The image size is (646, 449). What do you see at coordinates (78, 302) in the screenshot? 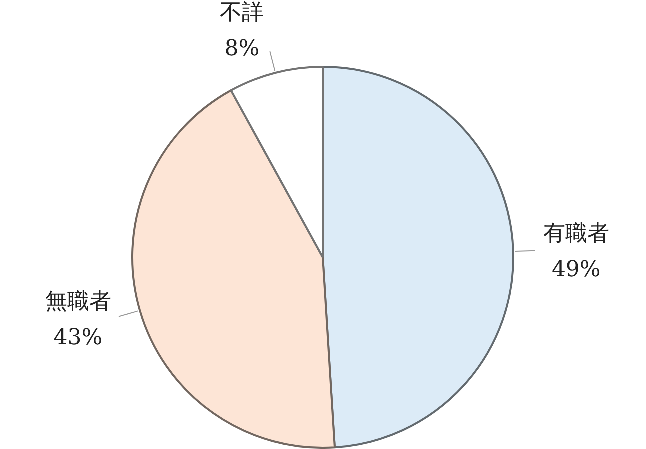
I see `slice-label: 無職者` at bounding box center [78, 302].